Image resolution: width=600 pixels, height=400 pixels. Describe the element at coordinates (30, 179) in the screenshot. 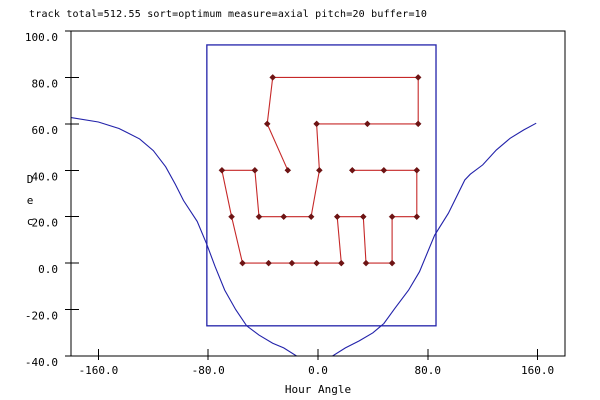

I see `y-axis-title-char: D` at that location.